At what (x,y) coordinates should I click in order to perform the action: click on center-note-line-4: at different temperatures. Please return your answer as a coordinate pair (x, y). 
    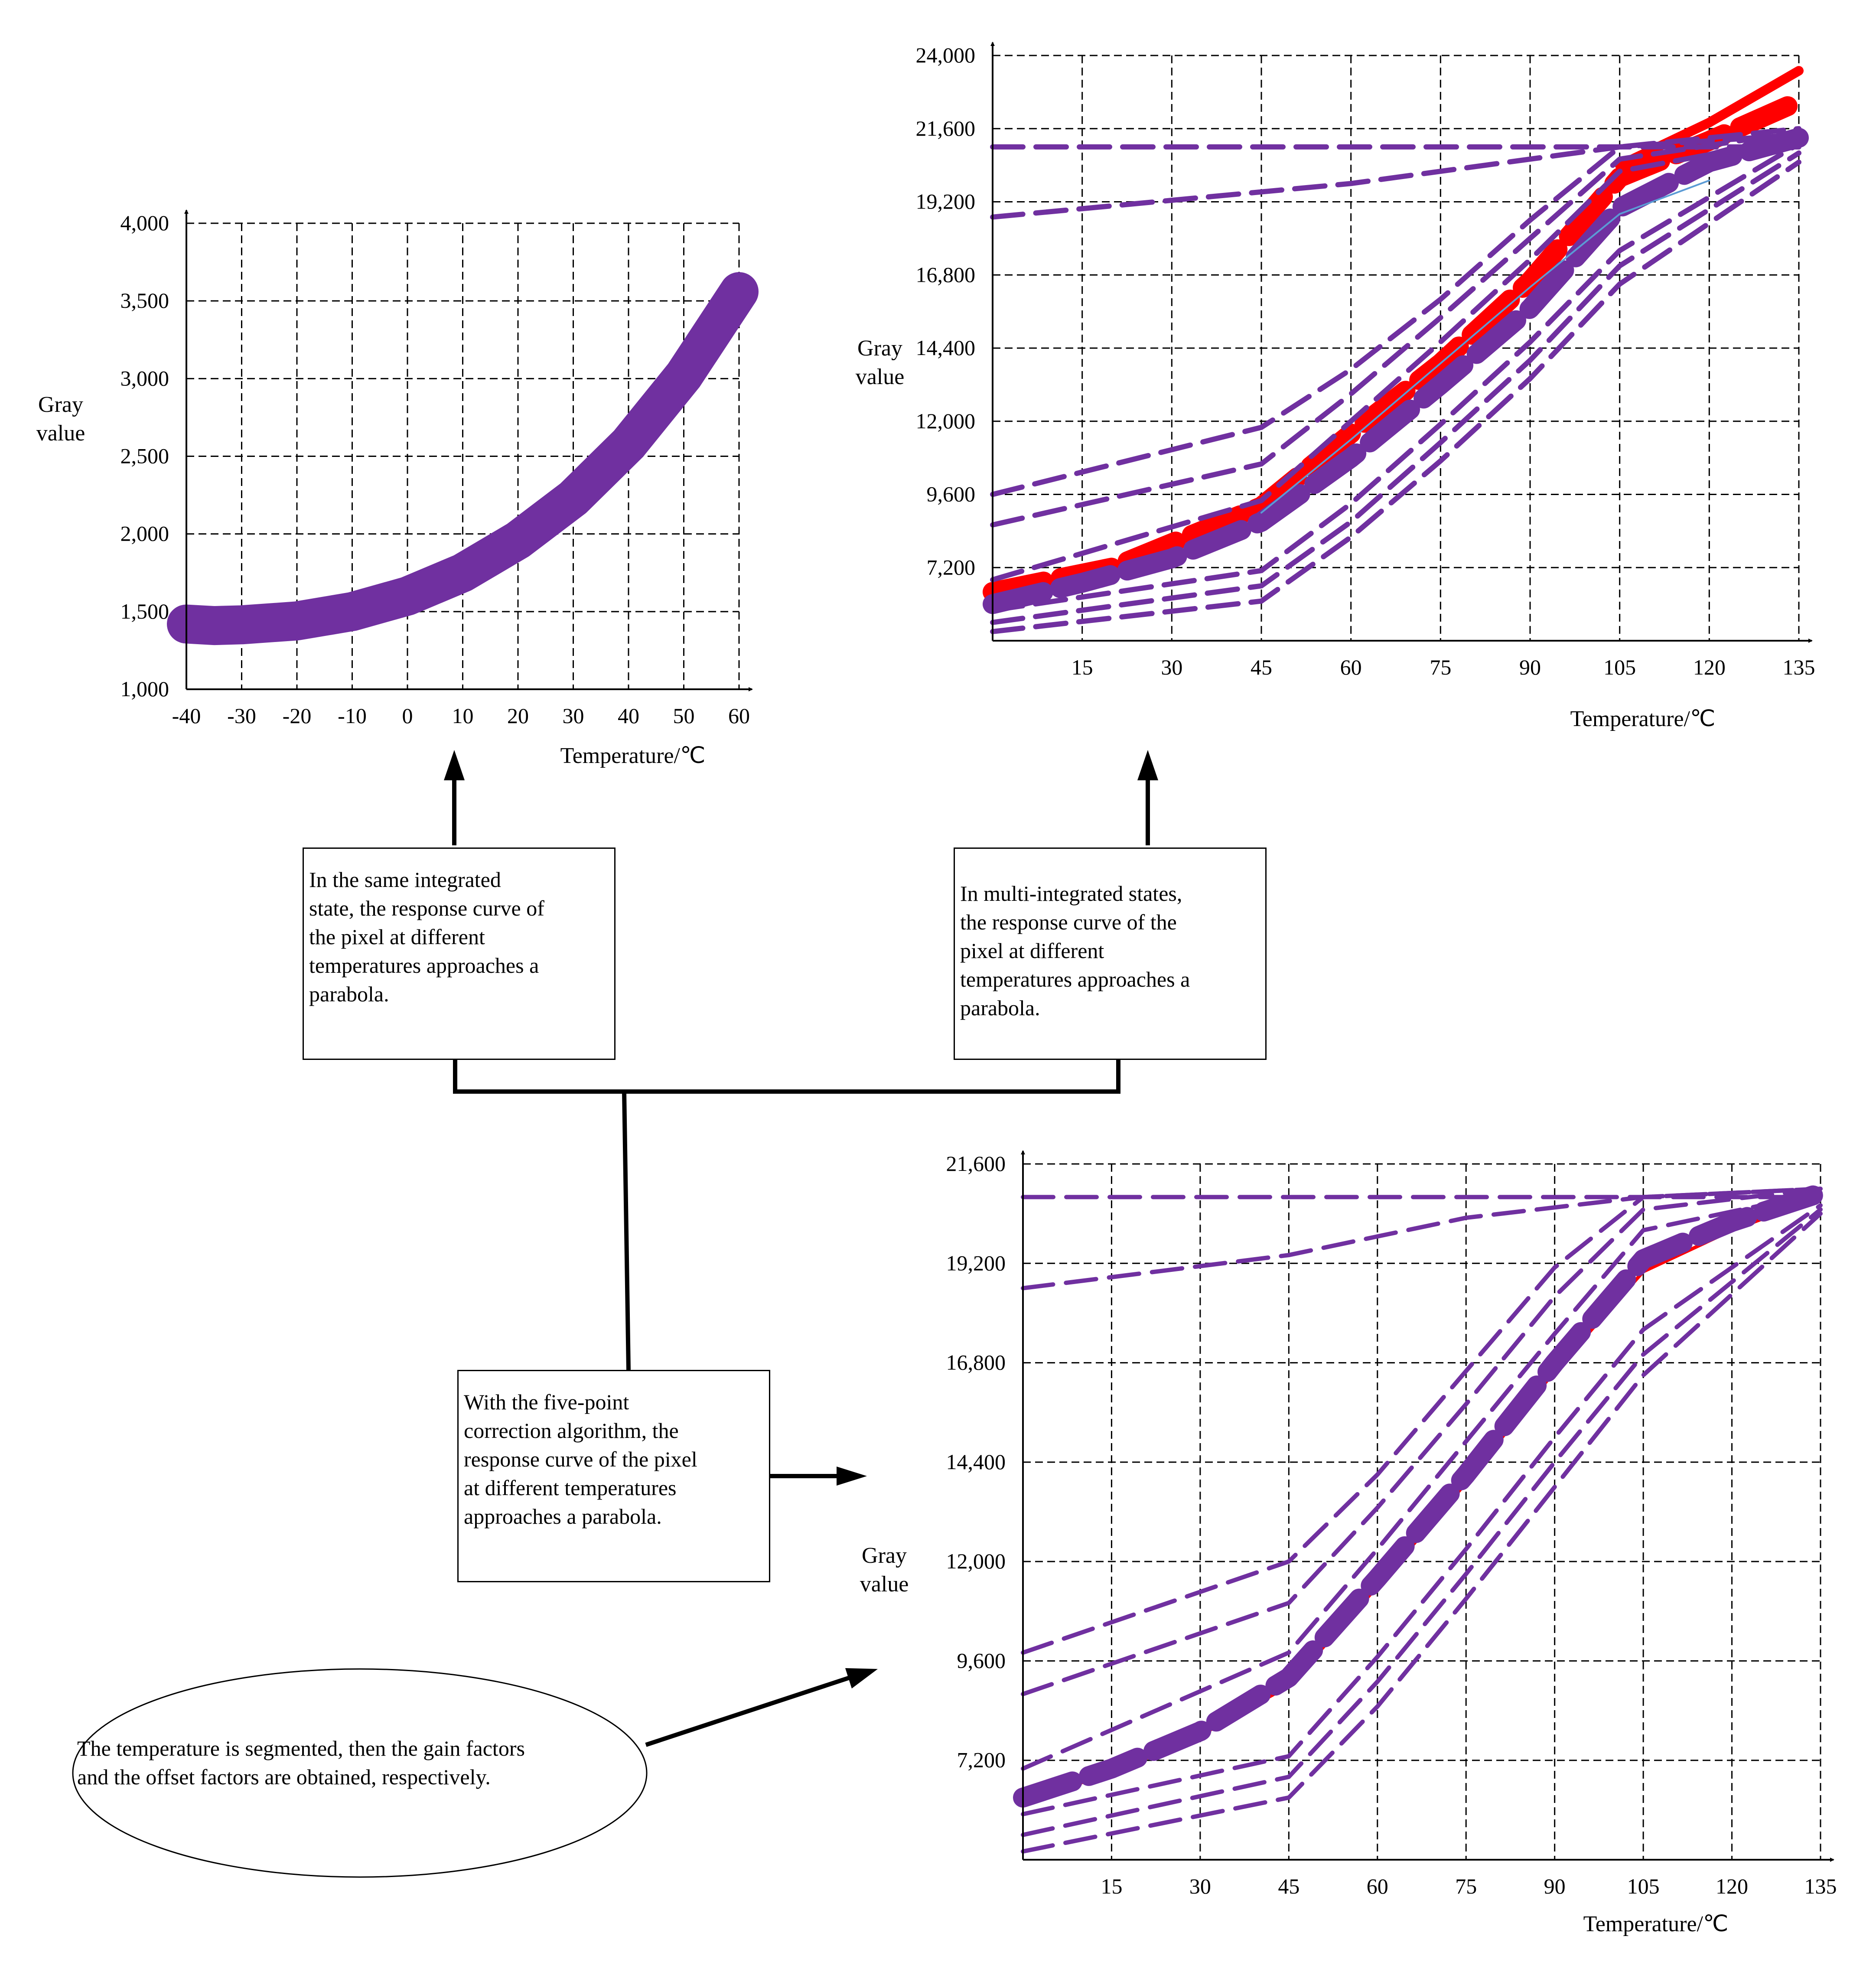
    Looking at the image, I should click on (570, 1488).